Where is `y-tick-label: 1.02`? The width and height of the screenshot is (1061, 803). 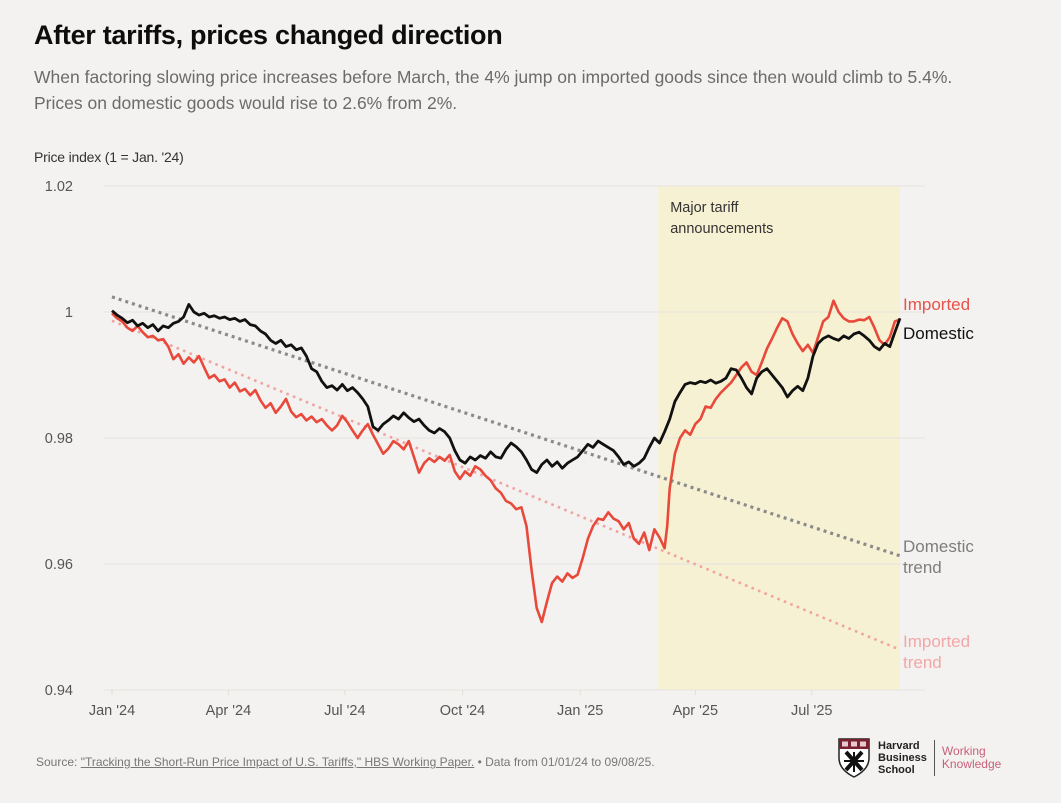
y-tick-label: 1.02 is located at coordinates (59, 187).